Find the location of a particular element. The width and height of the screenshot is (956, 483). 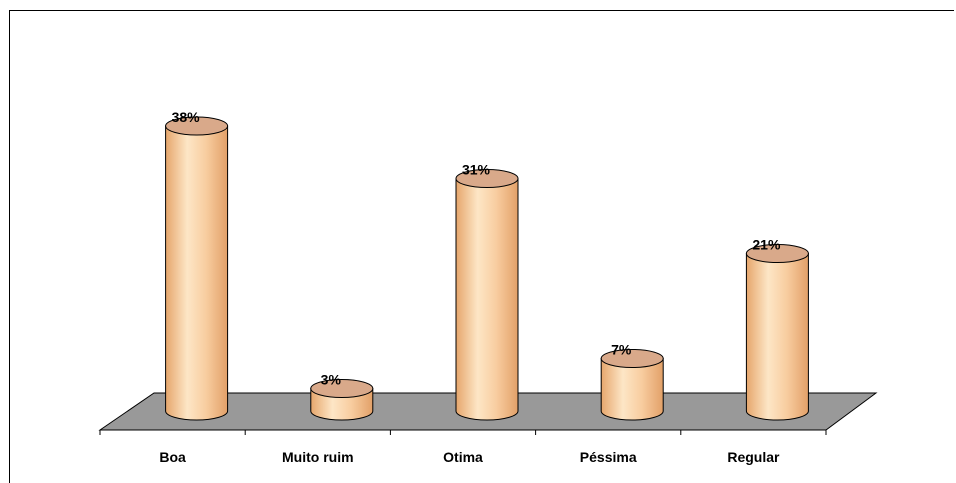

data-label: 7% is located at coordinates (621, 350).